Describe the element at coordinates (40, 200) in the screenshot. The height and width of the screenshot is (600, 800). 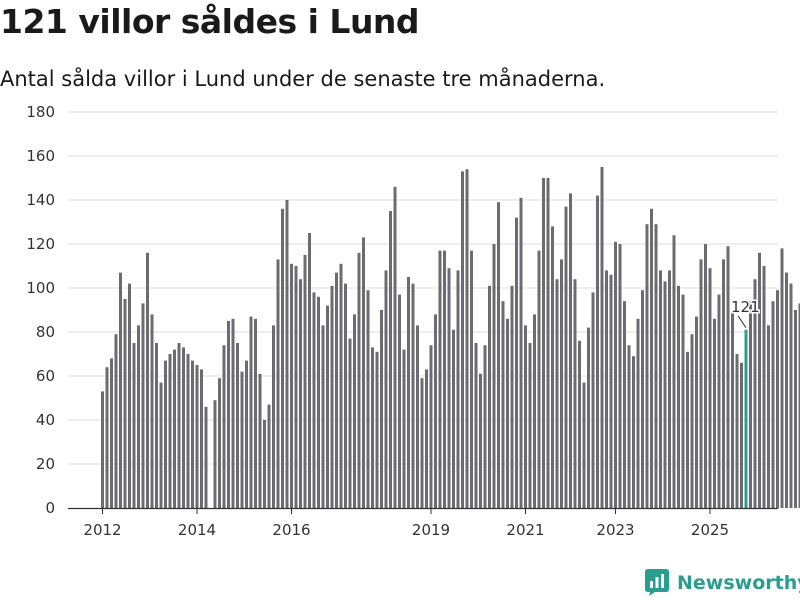
I see `y-tick-label: 140` at that location.